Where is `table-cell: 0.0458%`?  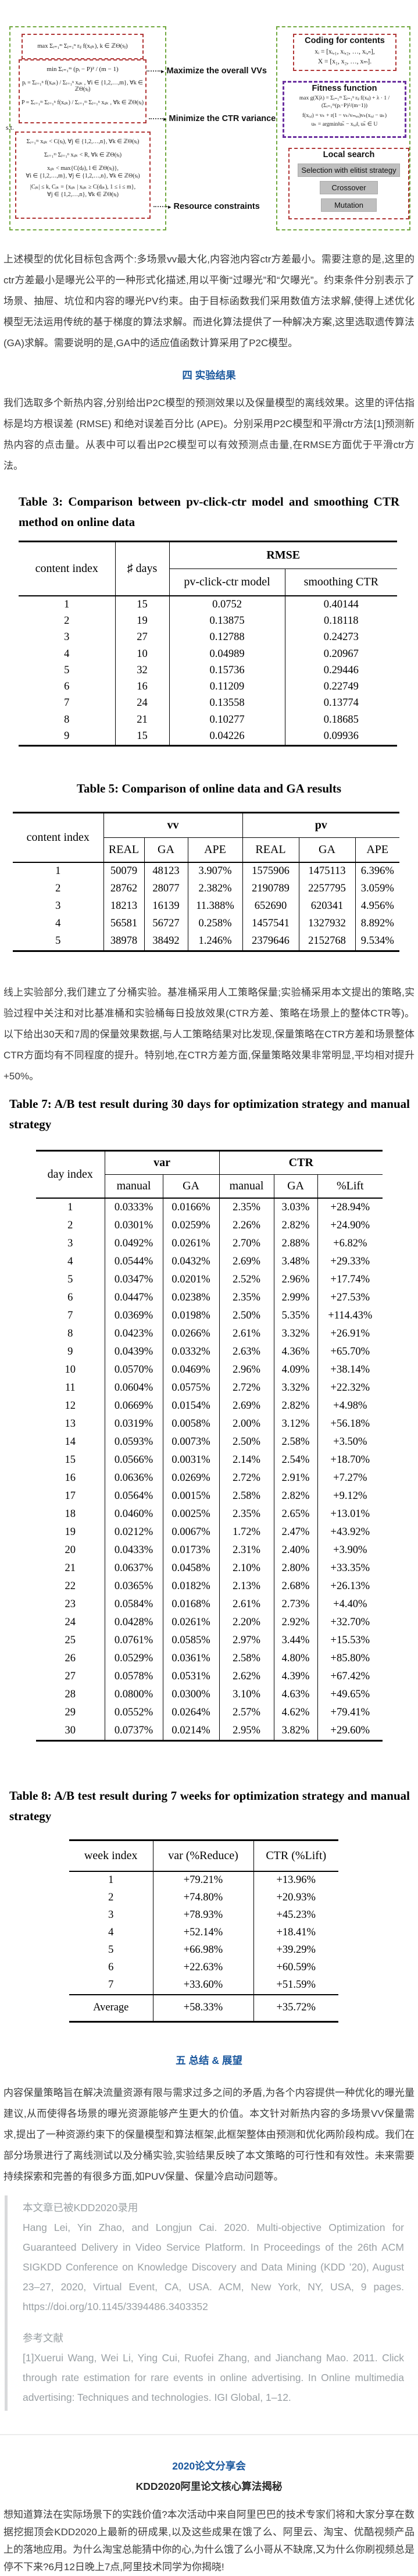
table-cell: 0.0458% is located at coordinates (192, 1568).